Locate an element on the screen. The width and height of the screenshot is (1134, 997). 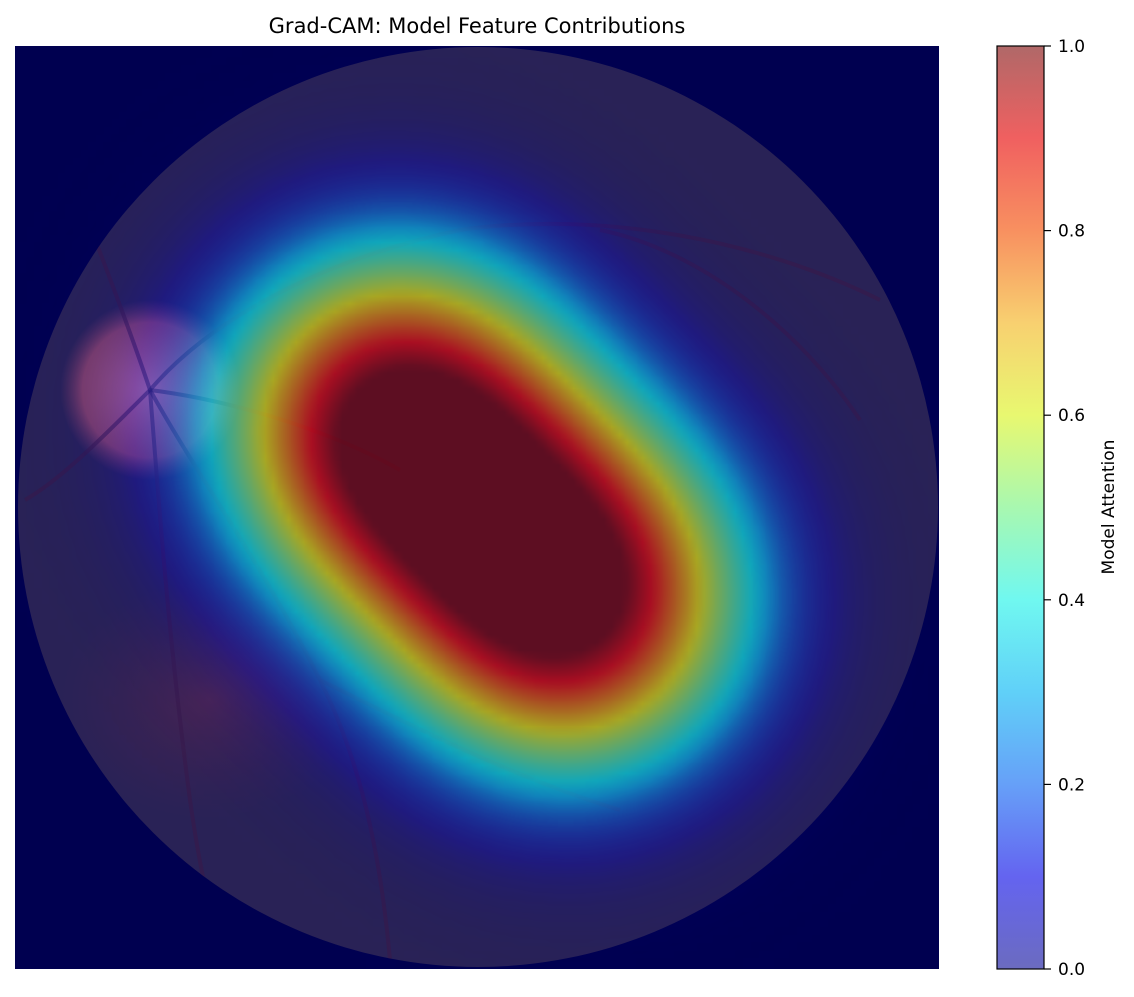
colorbar-tick-label: 0.8 is located at coordinates (1071, 232).